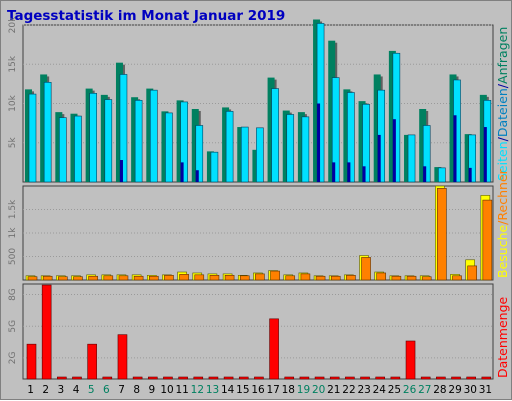 This screenshot has height=401, width=512. Describe the element at coordinates (424, 390) in the screenshot. I see `x-tick-label: 27` at that location.